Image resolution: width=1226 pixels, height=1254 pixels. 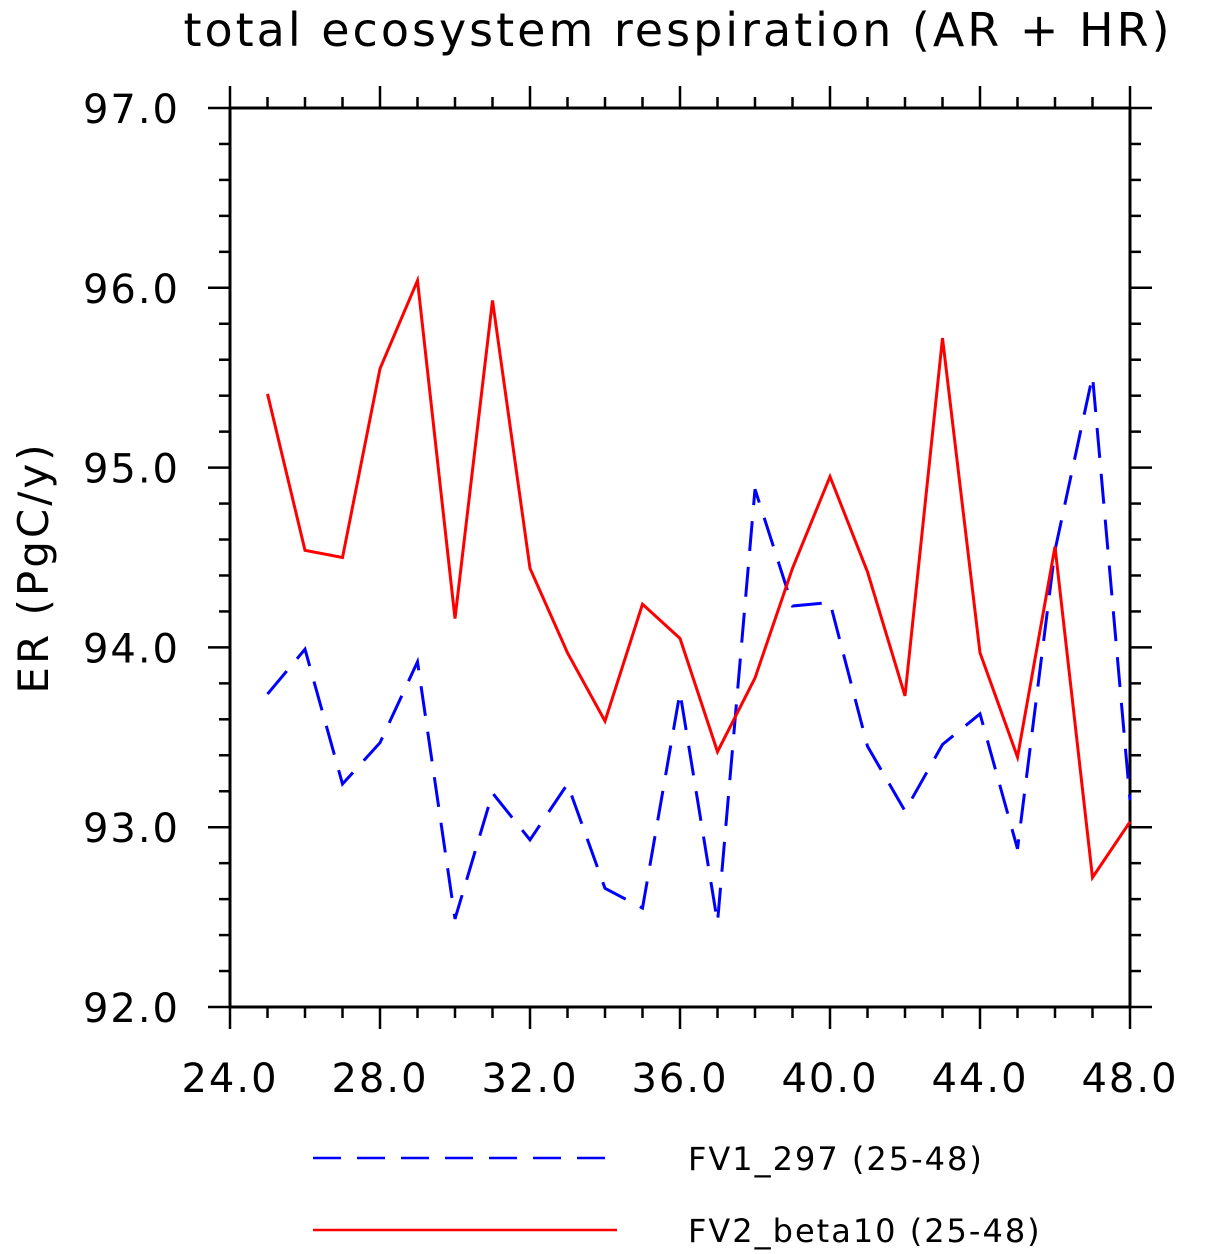 I want to click on legend-label-1: FV1_297 (25-48), so click(x=836, y=1159).